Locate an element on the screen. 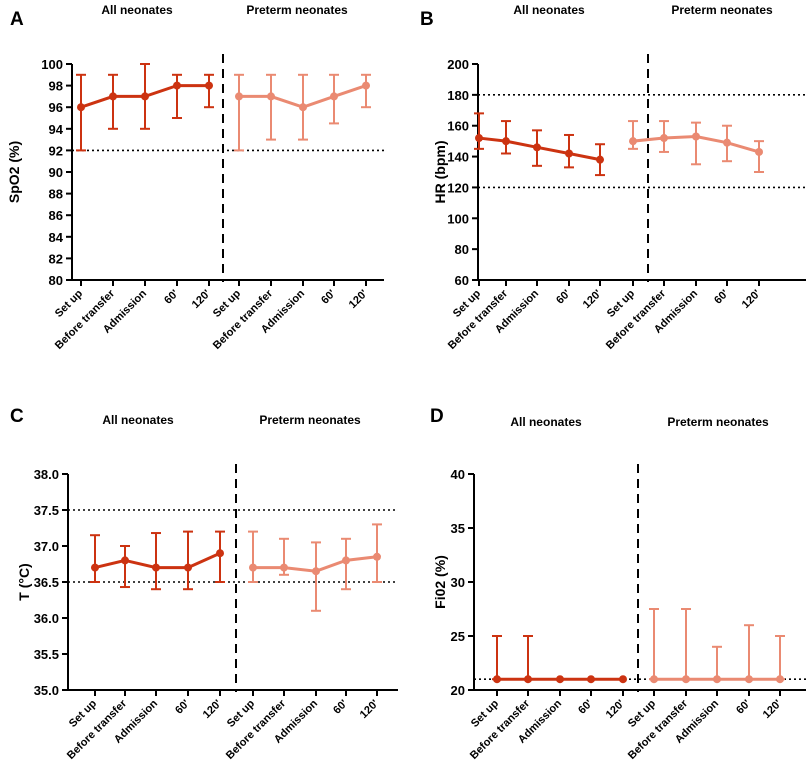 The height and width of the screenshot is (773, 810). y-tick-label: 180 is located at coordinates (458, 95).